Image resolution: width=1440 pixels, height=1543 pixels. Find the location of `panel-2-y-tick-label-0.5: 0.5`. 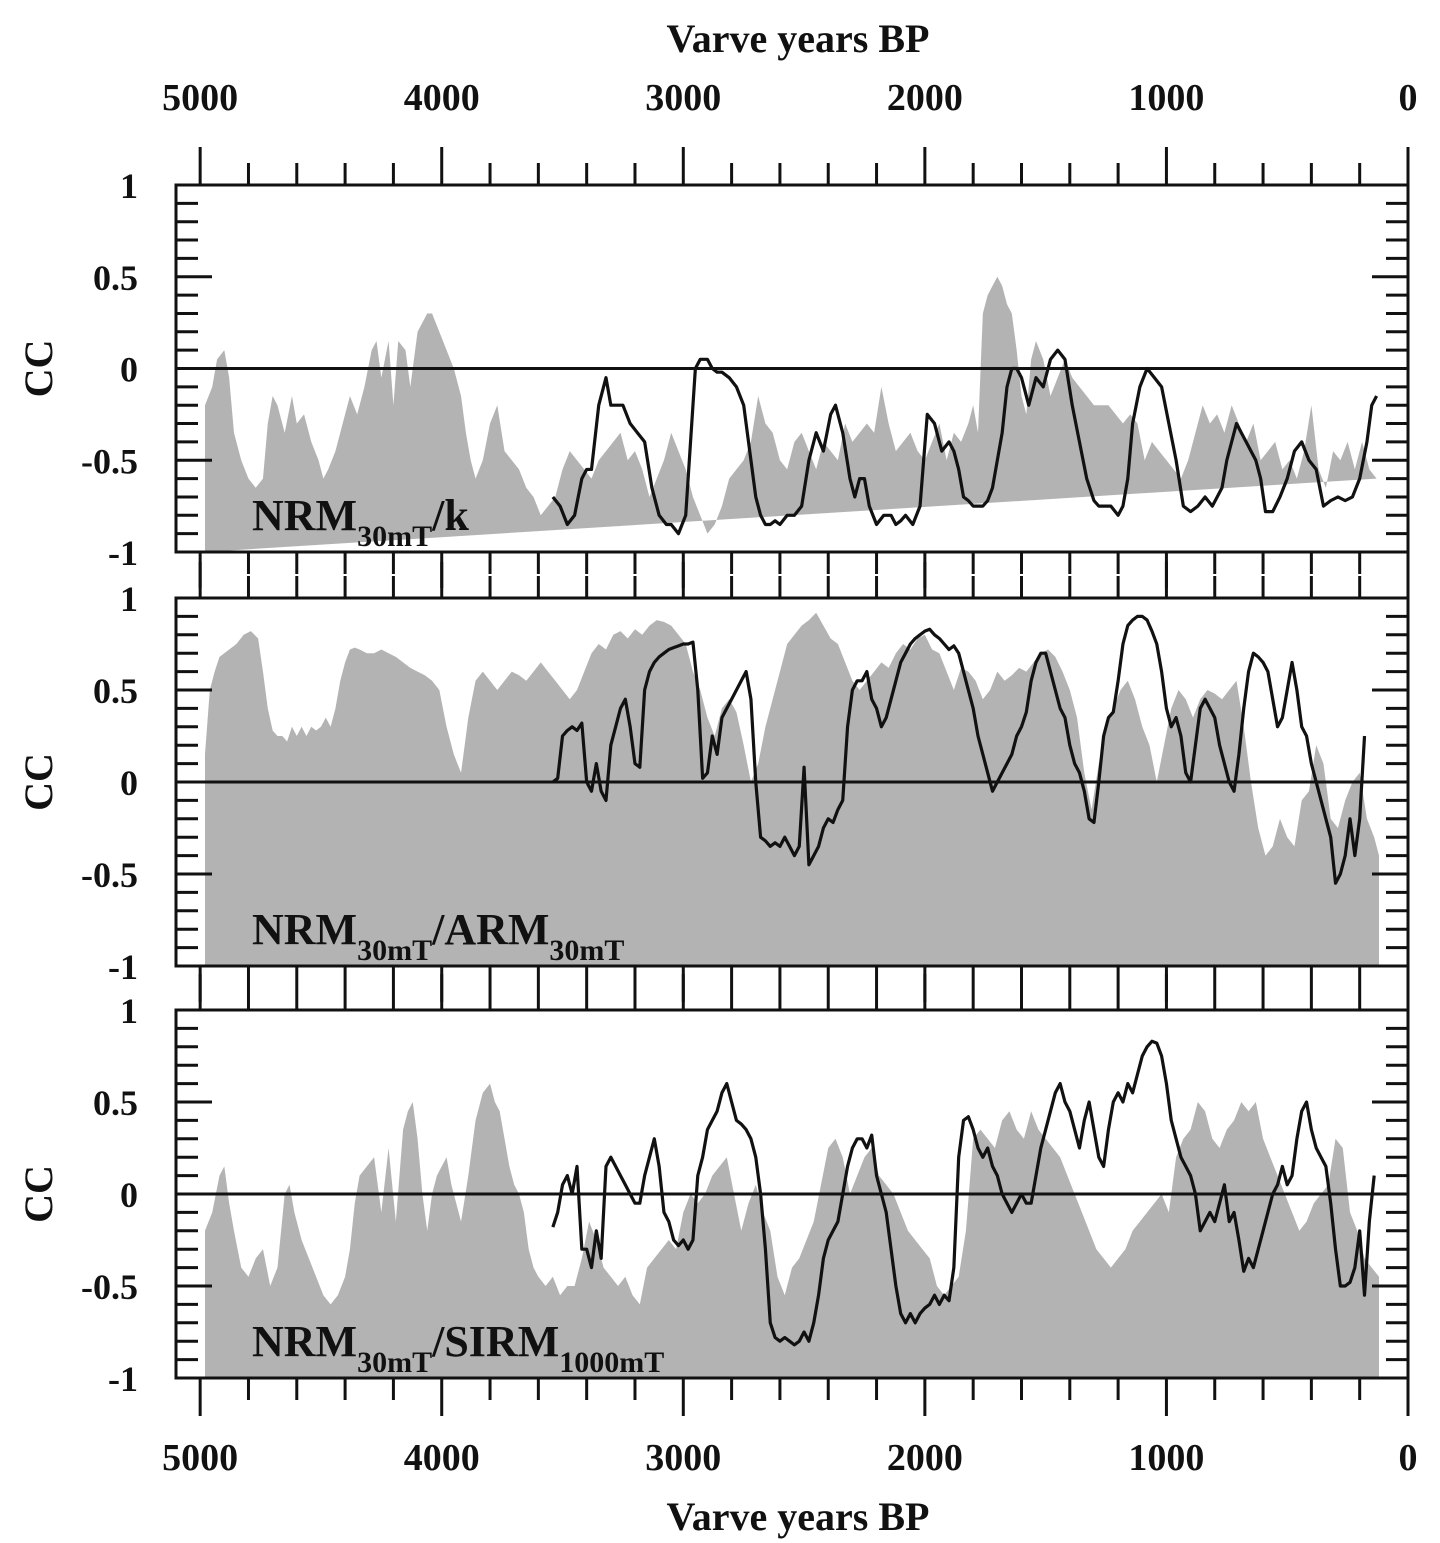

panel-2-y-tick-label-0.5: 0.5 is located at coordinates (115, 691).